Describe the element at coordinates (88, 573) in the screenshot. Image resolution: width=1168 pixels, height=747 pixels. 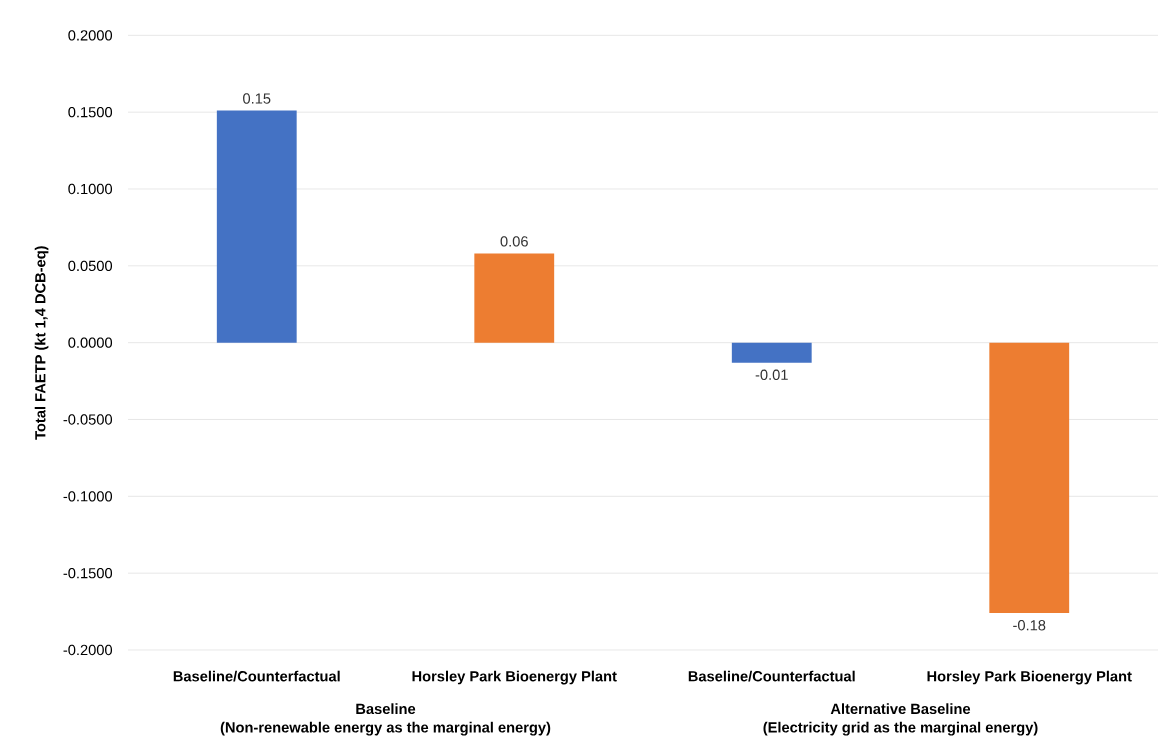
I see `y-tick-label: -0.1500` at that location.